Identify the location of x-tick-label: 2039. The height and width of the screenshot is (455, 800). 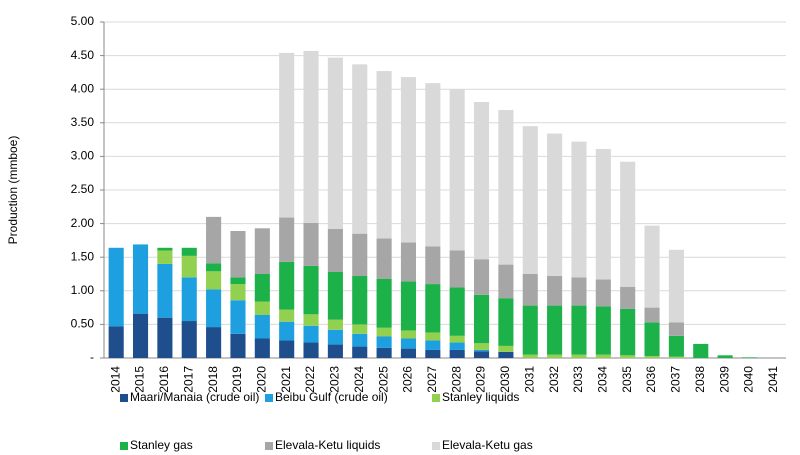
(724, 379).